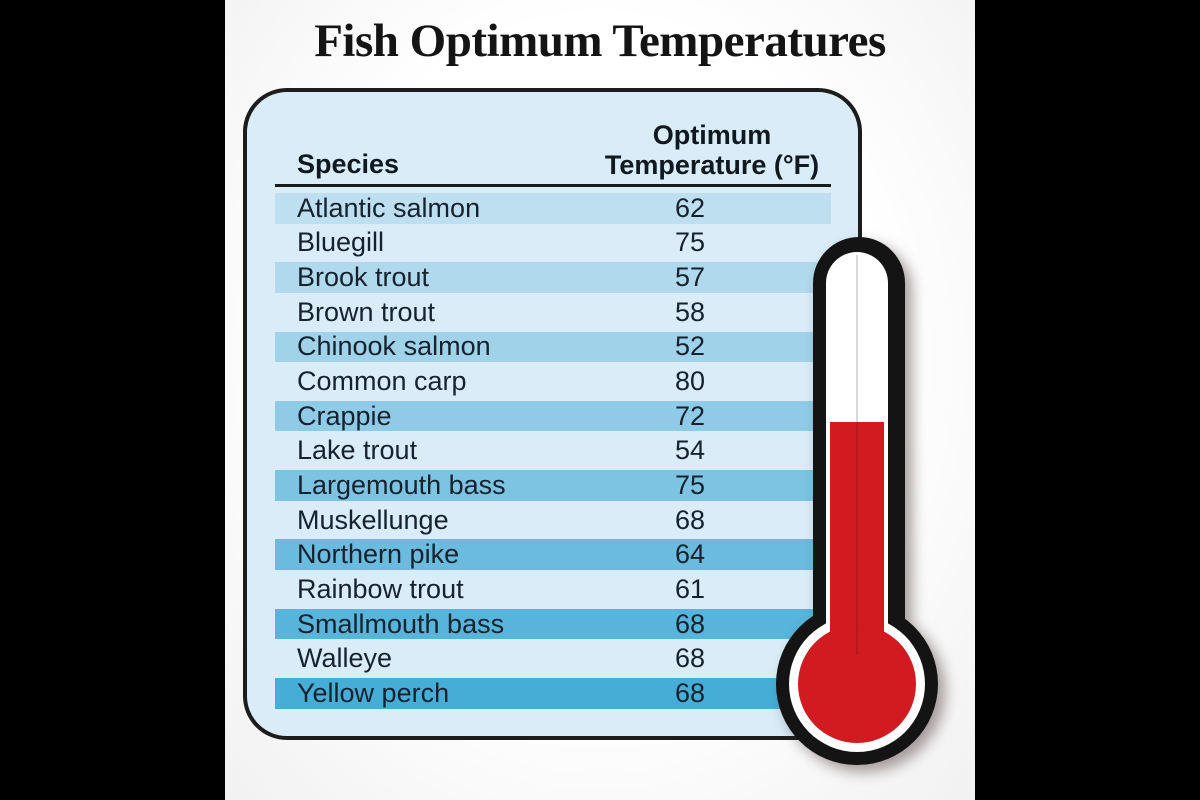 This screenshot has height=800, width=1200. Describe the element at coordinates (553, 277) in the screenshot. I see `table-row: Brook trout 57` at that location.